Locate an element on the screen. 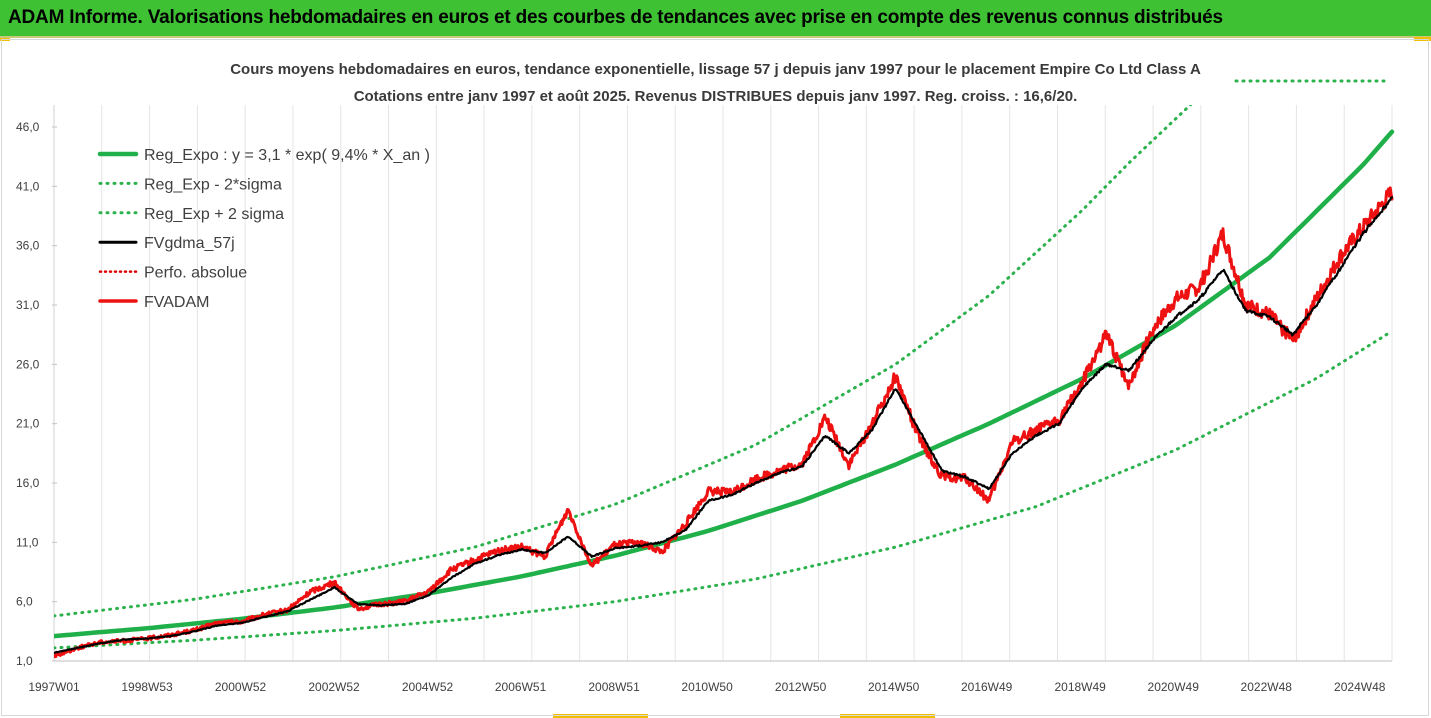 The image size is (1431, 718). y-tick-label: 46,0 is located at coordinates (28, 127).